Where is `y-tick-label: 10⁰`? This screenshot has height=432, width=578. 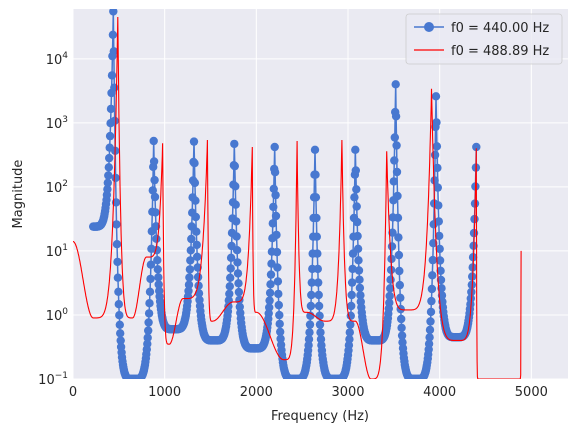 y-tick-label: 10⁰ is located at coordinates (57, 315).